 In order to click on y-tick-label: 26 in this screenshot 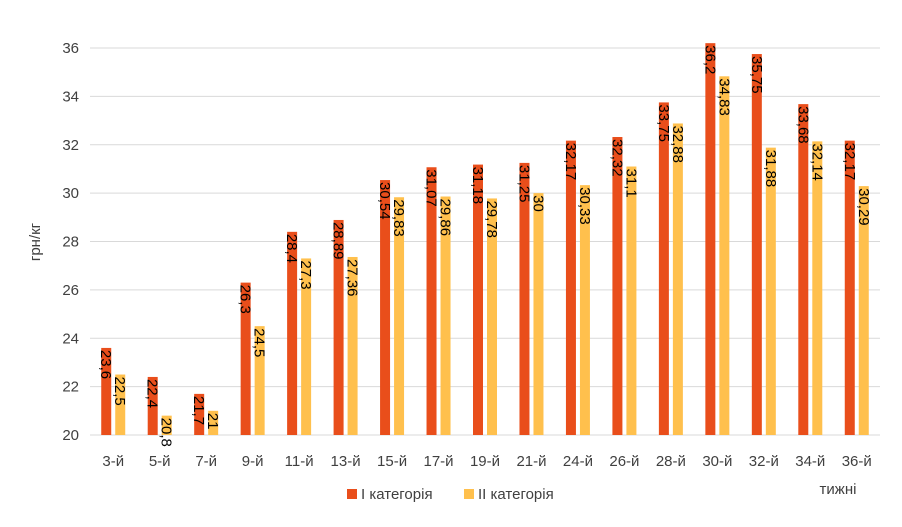, I will do `click(70, 290)`.